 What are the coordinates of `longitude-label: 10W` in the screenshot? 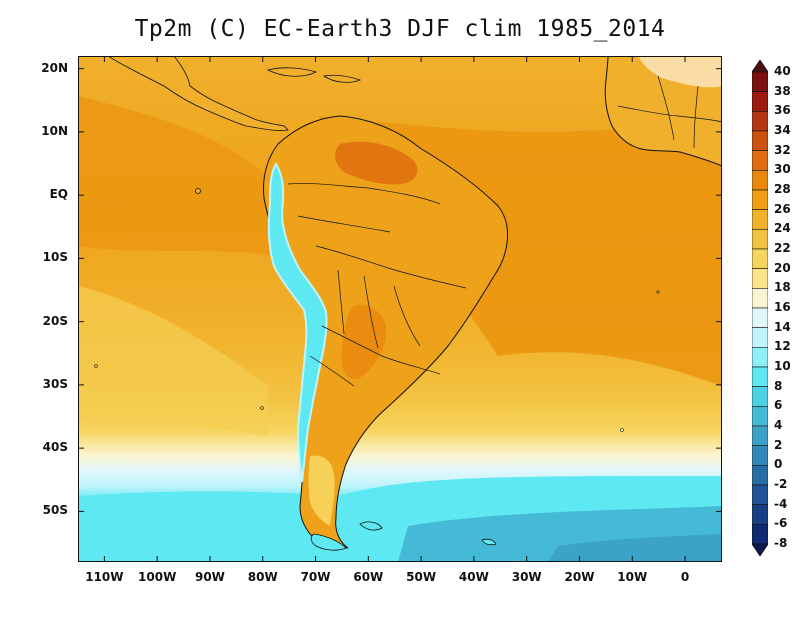 It's located at (632, 577).